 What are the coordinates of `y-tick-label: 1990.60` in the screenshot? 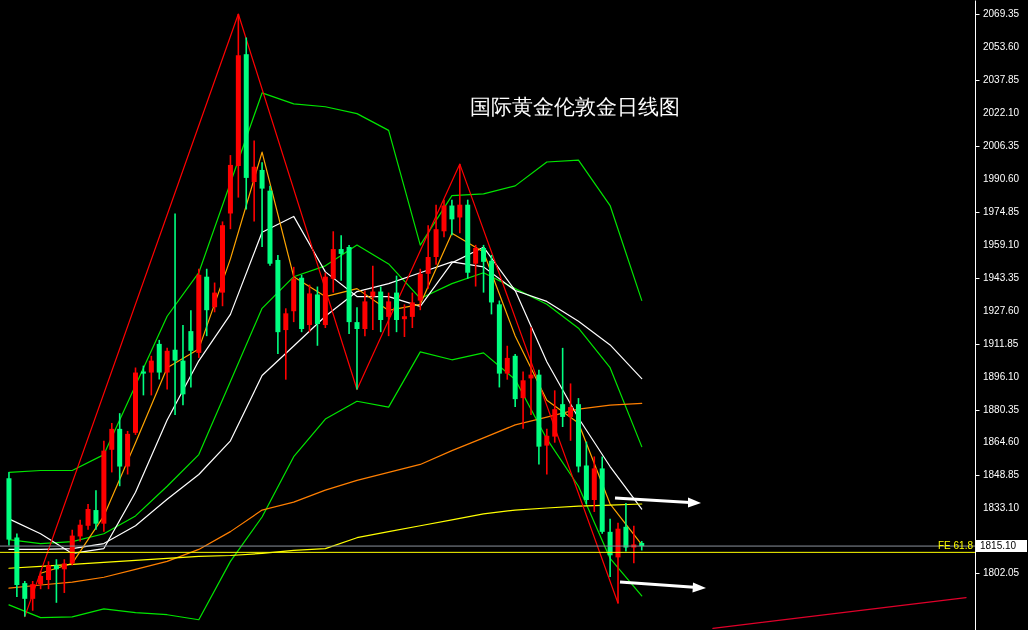 It's located at (1001, 178).